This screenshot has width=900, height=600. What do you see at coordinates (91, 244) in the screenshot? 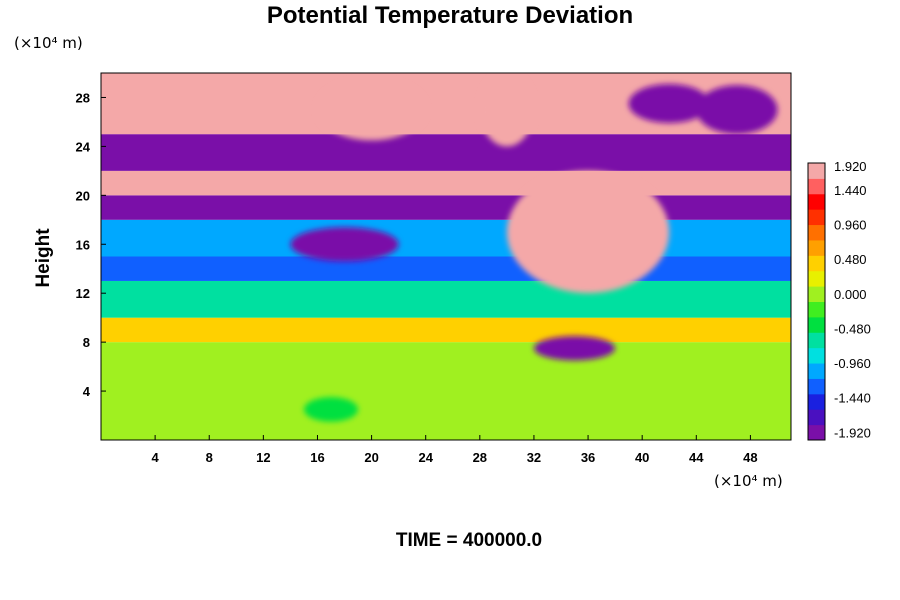
I see `y-axis: 4 8 12 16 20 24 28` at bounding box center [91, 244].